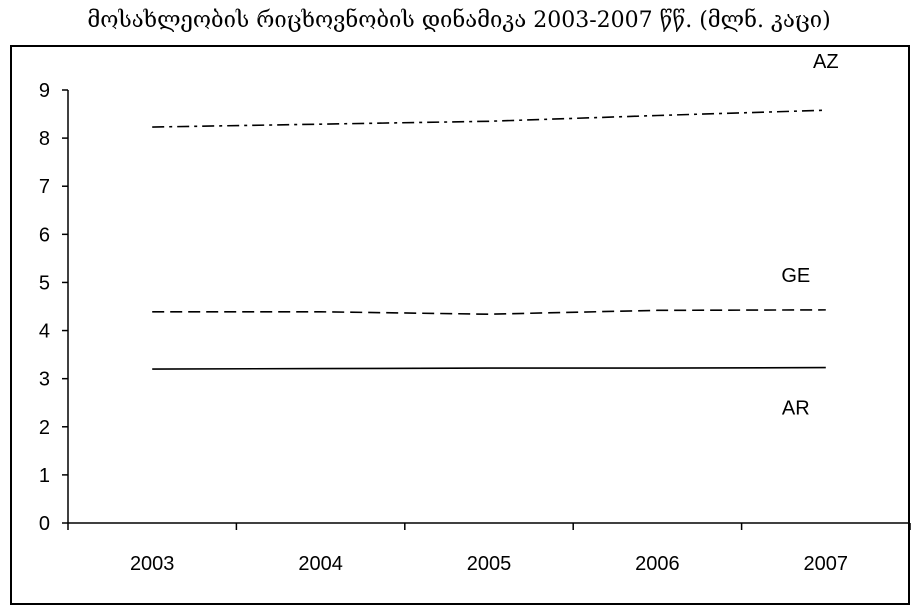 The height and width of the screenshot is (605, 918). I want to click on y-tick-label: 2, so click(44, 428).